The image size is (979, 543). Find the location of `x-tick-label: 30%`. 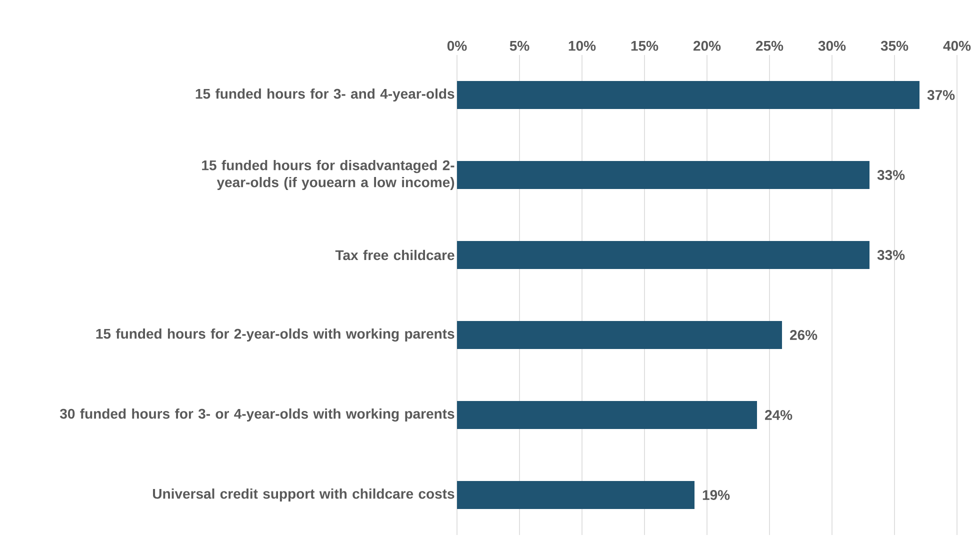

x-tick-label: 30% is located at coordinates (832, 45).